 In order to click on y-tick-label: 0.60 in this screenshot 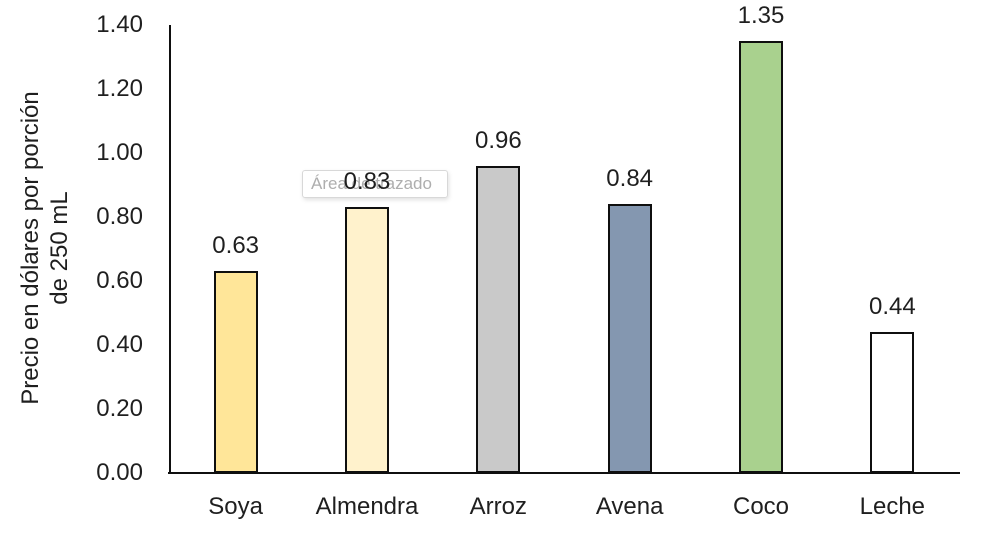, I will do `click(119, 280)`.